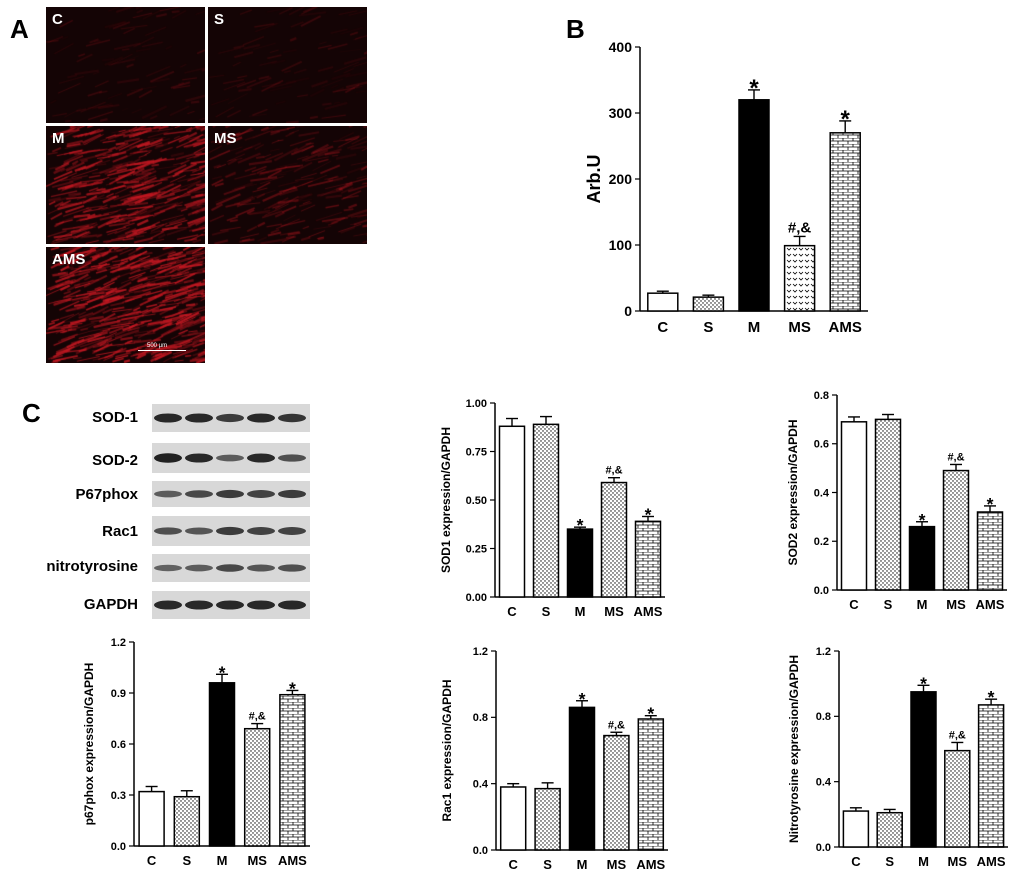 This screenshot has height=878, width=1024. What do you see at coordinates (57, 19) in the screenshot?
I see `micrograph-label: C` at bounding box center [57, 19].